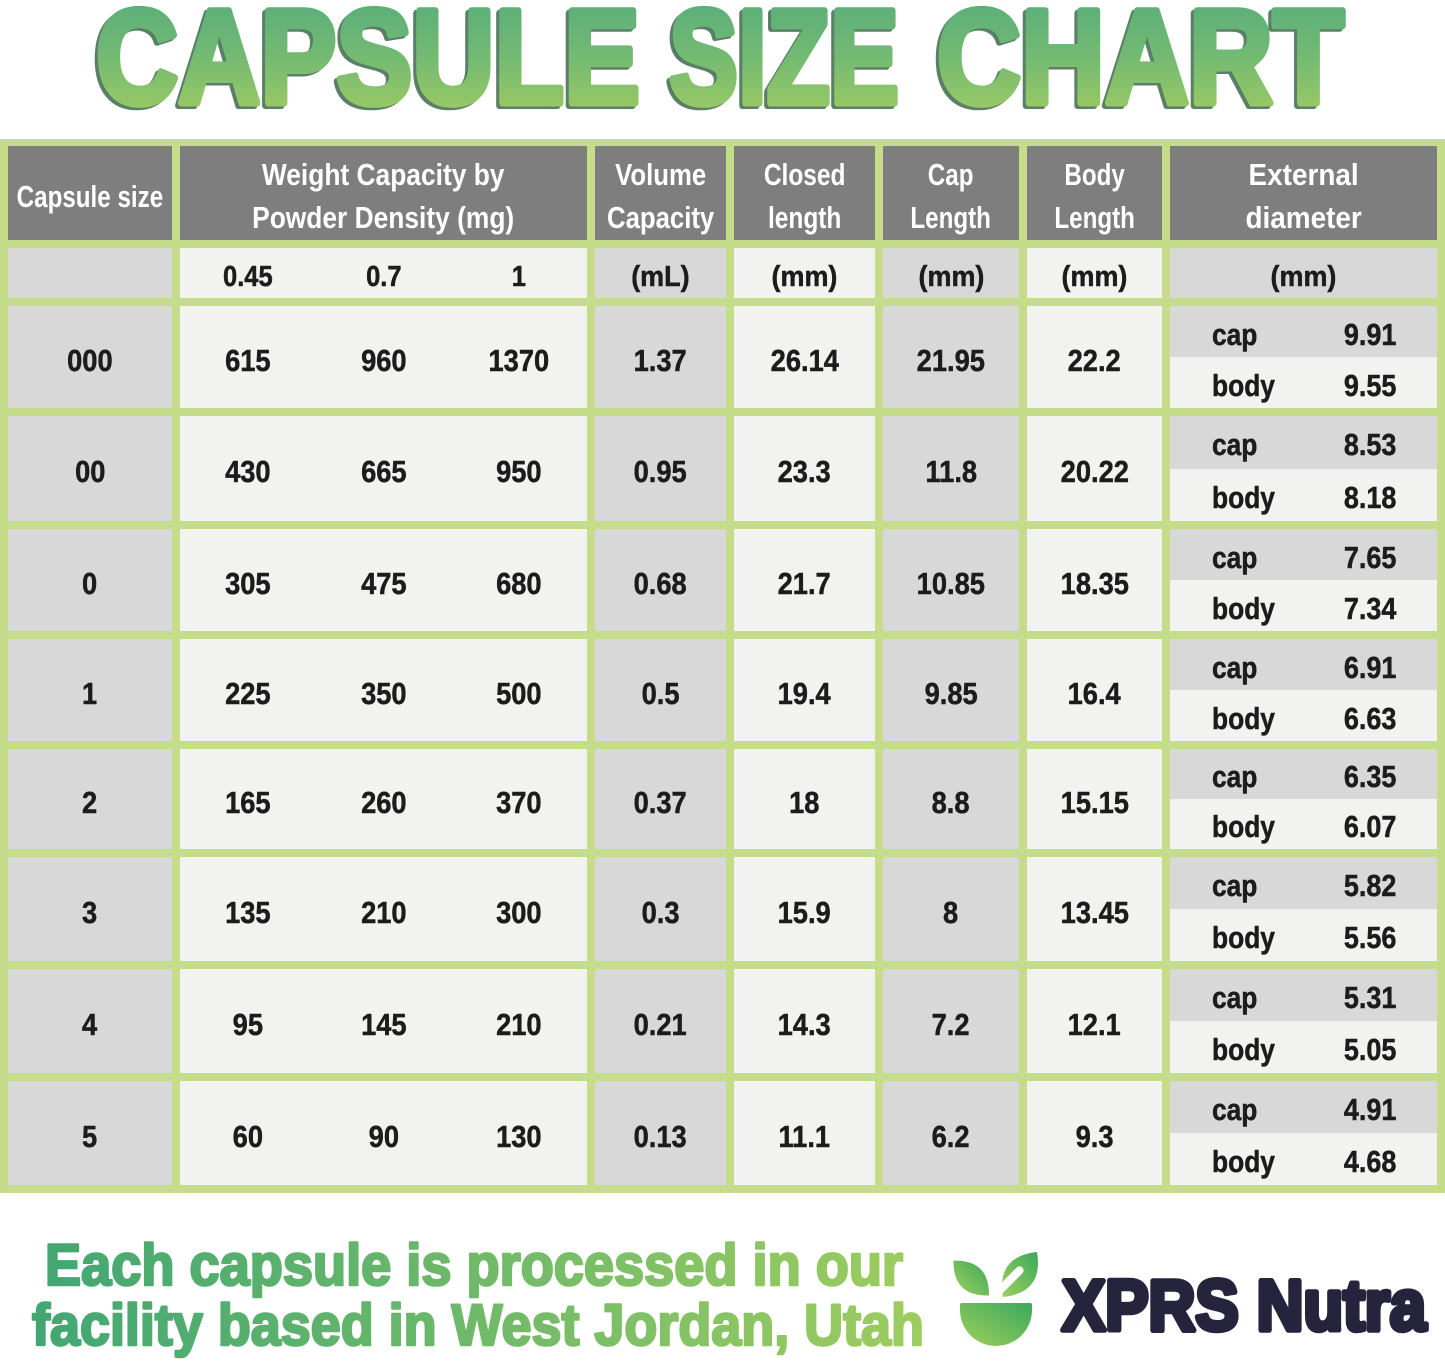 The image size is (1445, 1368). Describe the element at coordinates (474, 1265) in the screenshot. I see `svg-text:Each capsule is processed in o: Each capsule is processed in our` at that location.